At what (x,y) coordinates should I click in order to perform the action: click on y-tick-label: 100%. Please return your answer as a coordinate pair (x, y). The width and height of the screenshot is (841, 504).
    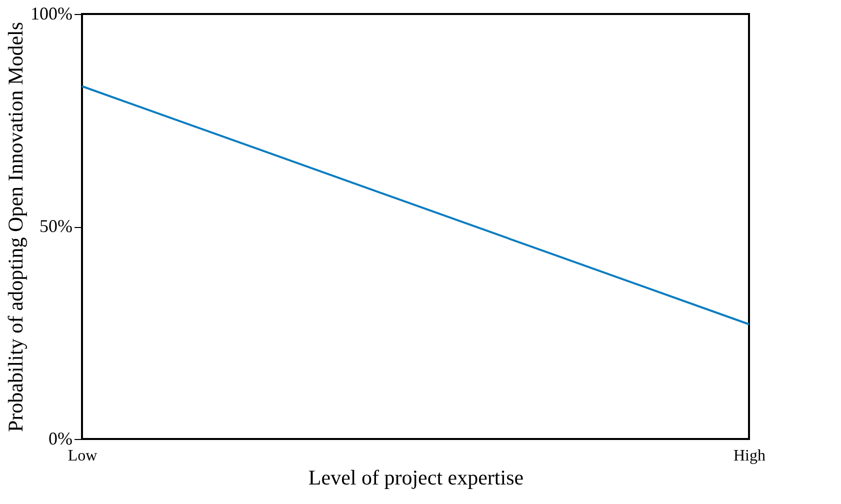
    Looking at the image, I should click on (51, 14).